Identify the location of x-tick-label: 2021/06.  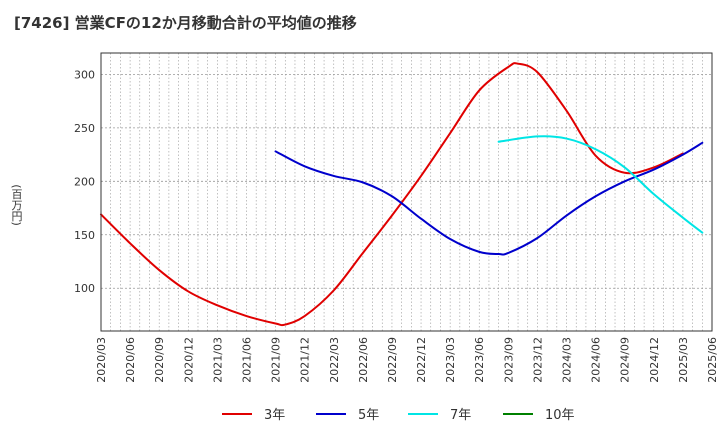
(246, 360).